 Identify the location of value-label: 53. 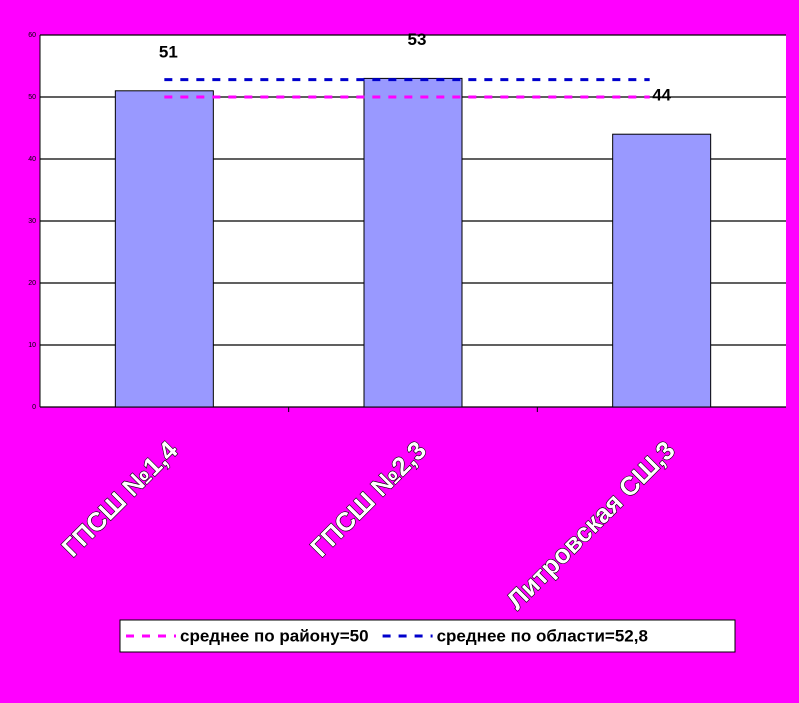
(417, 39).